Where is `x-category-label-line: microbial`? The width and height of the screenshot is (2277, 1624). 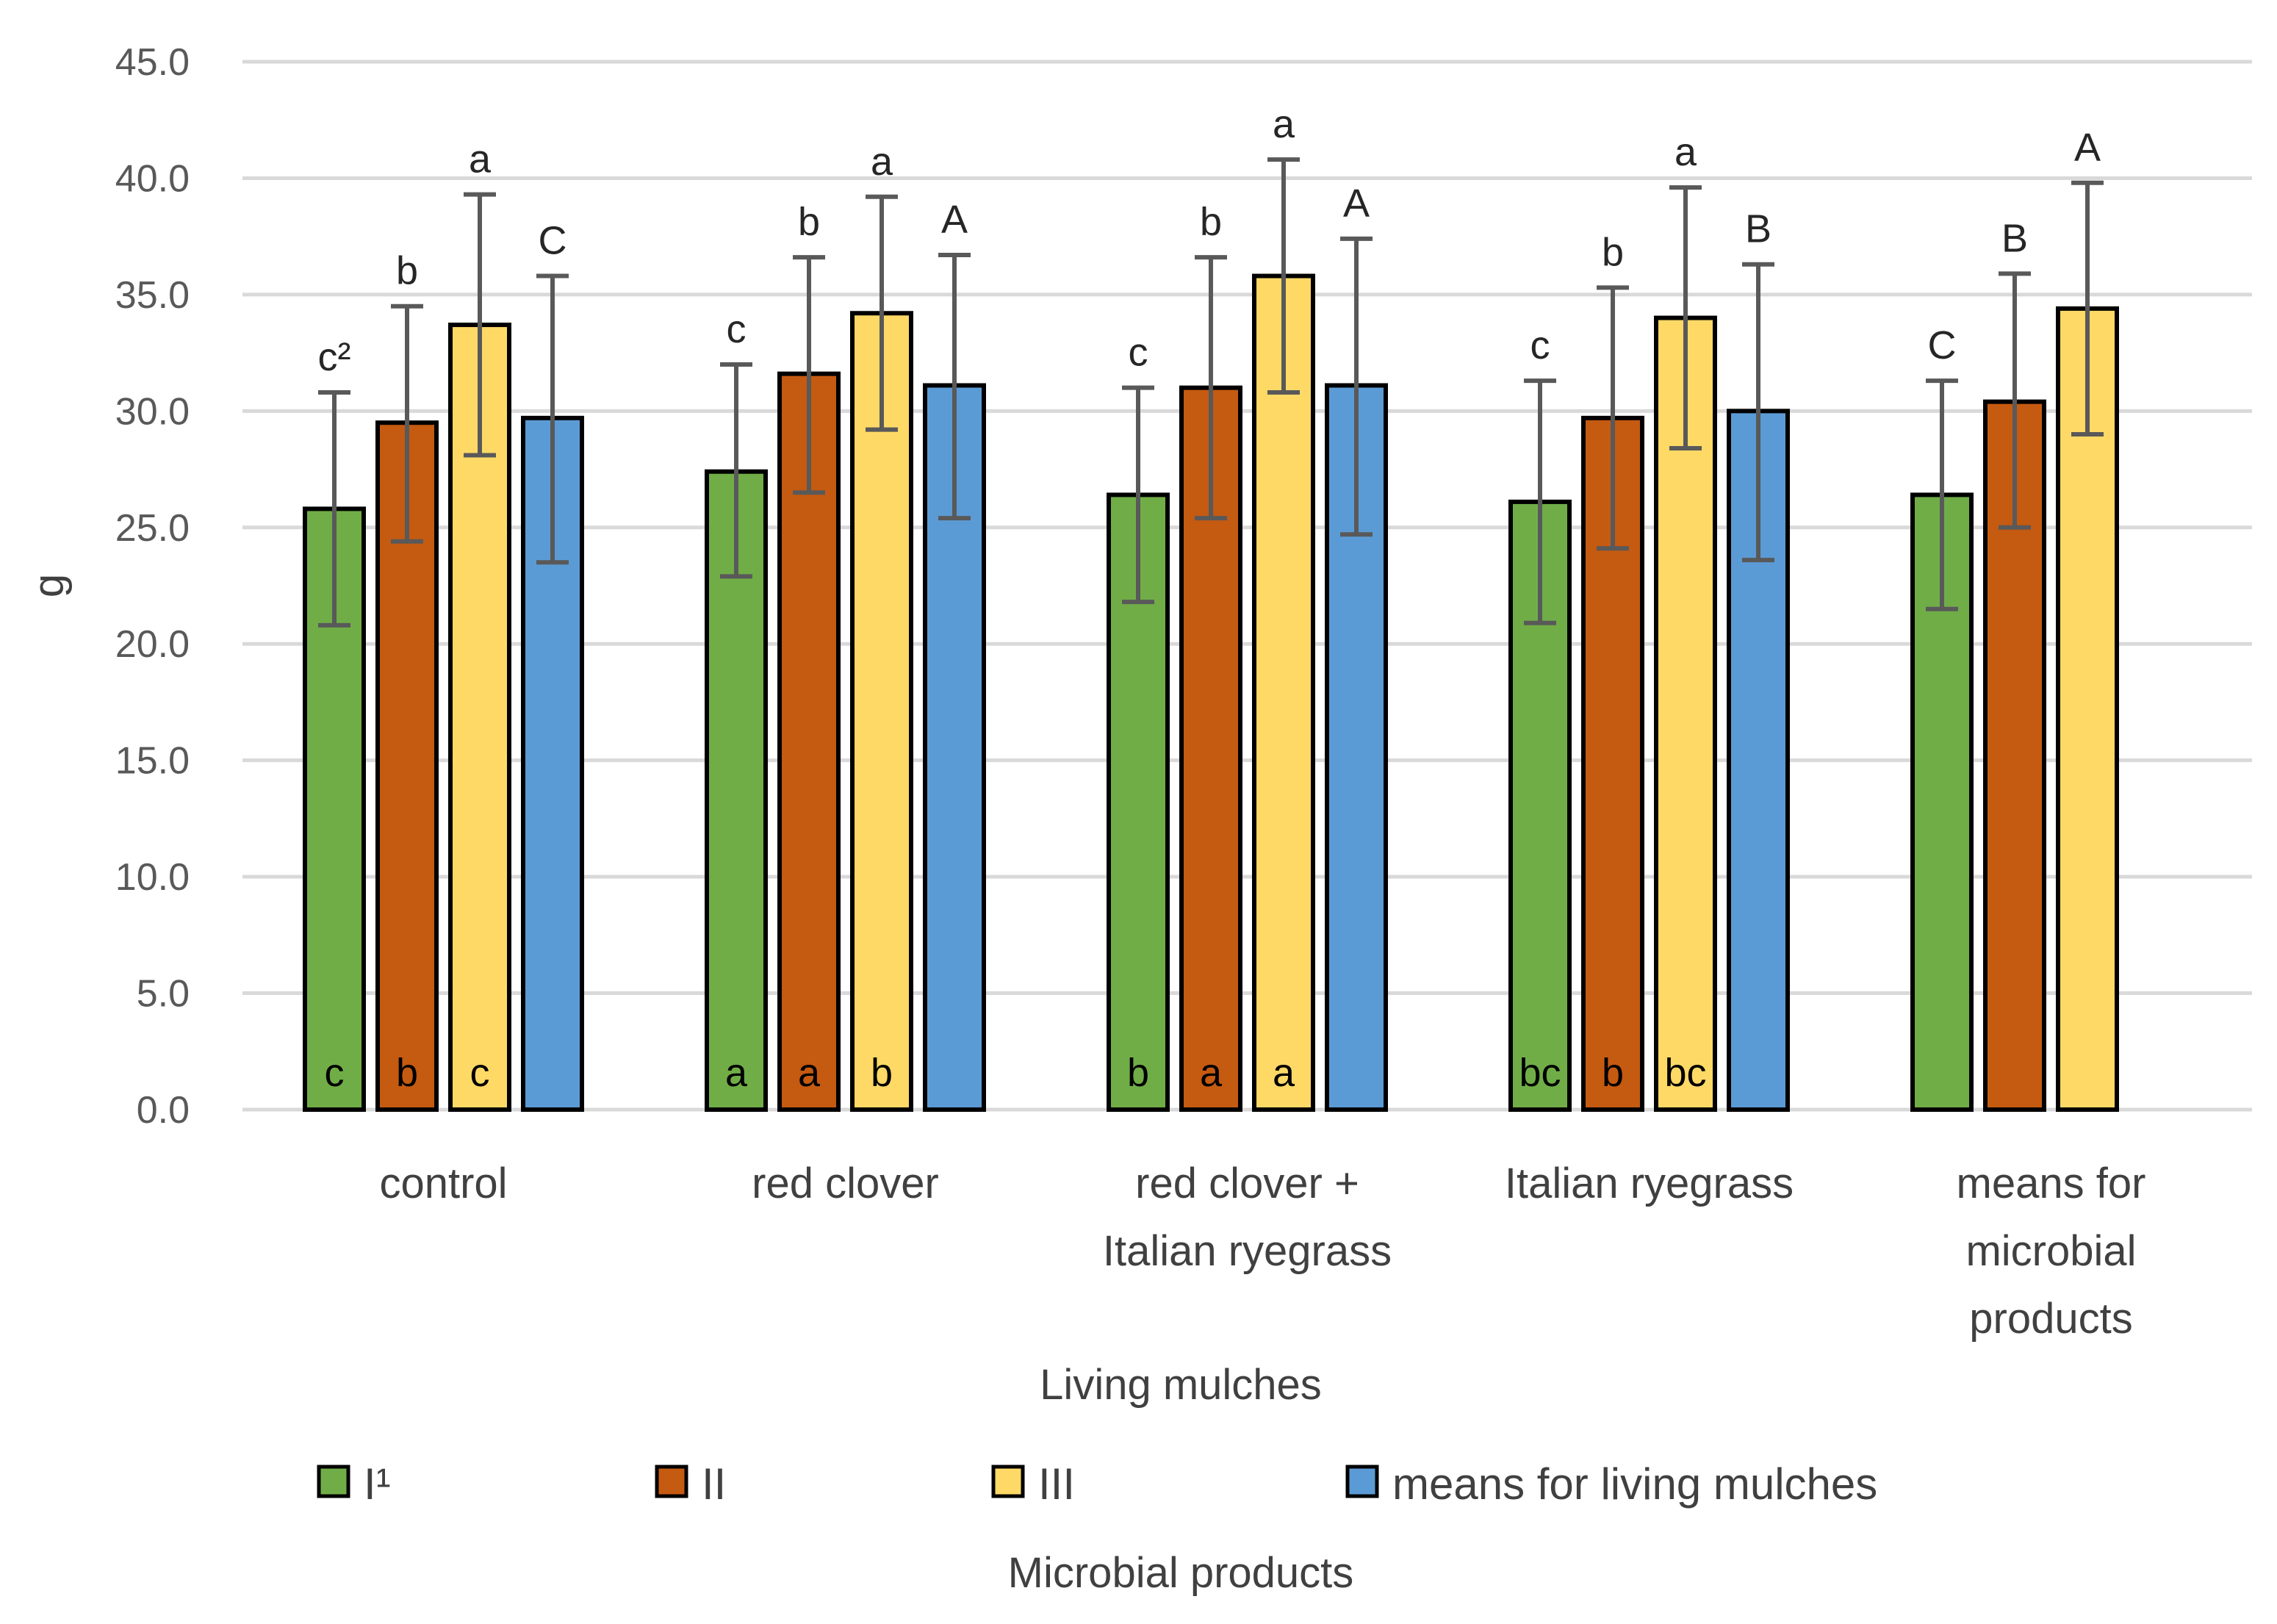 x-category-label-line: microbial is located at coordinates (2050, 1251).